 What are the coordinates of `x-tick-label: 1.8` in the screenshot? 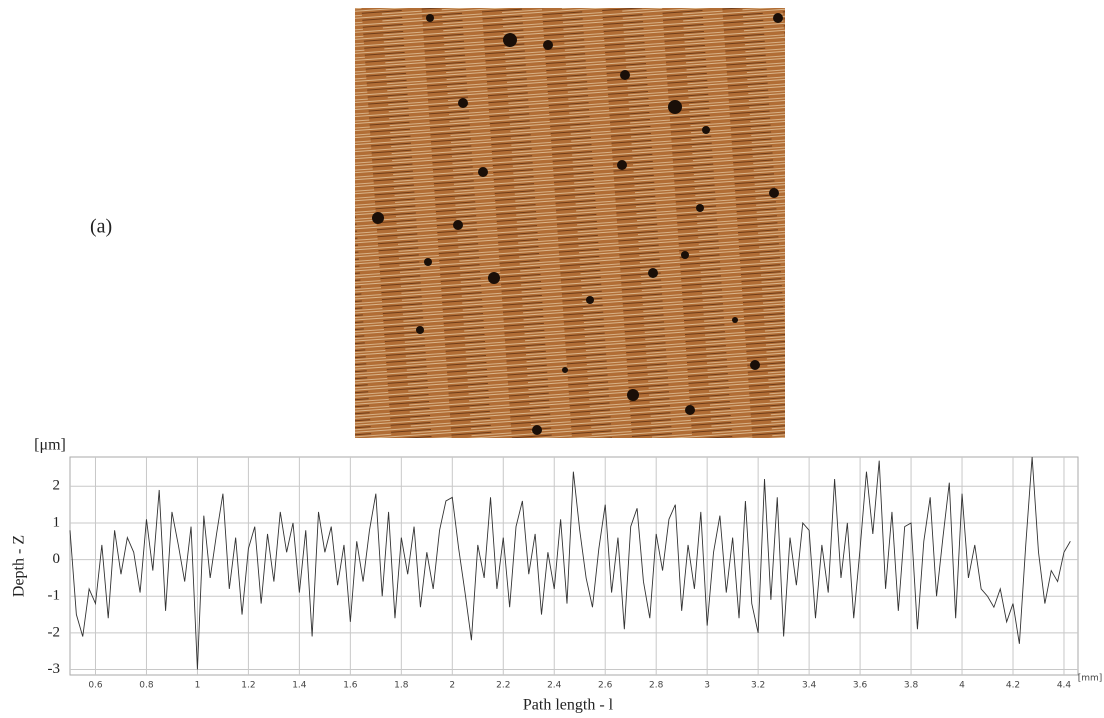 It's located at (401, 686).